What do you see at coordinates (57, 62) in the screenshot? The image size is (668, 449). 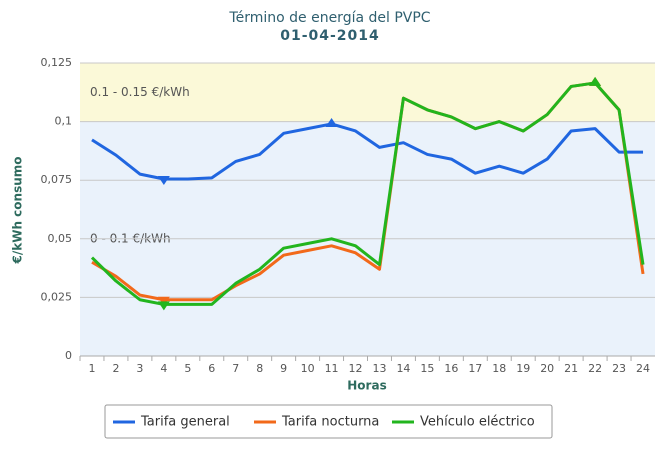 I see `y-tick-label: 0,125` at bounding box center [57, 62].